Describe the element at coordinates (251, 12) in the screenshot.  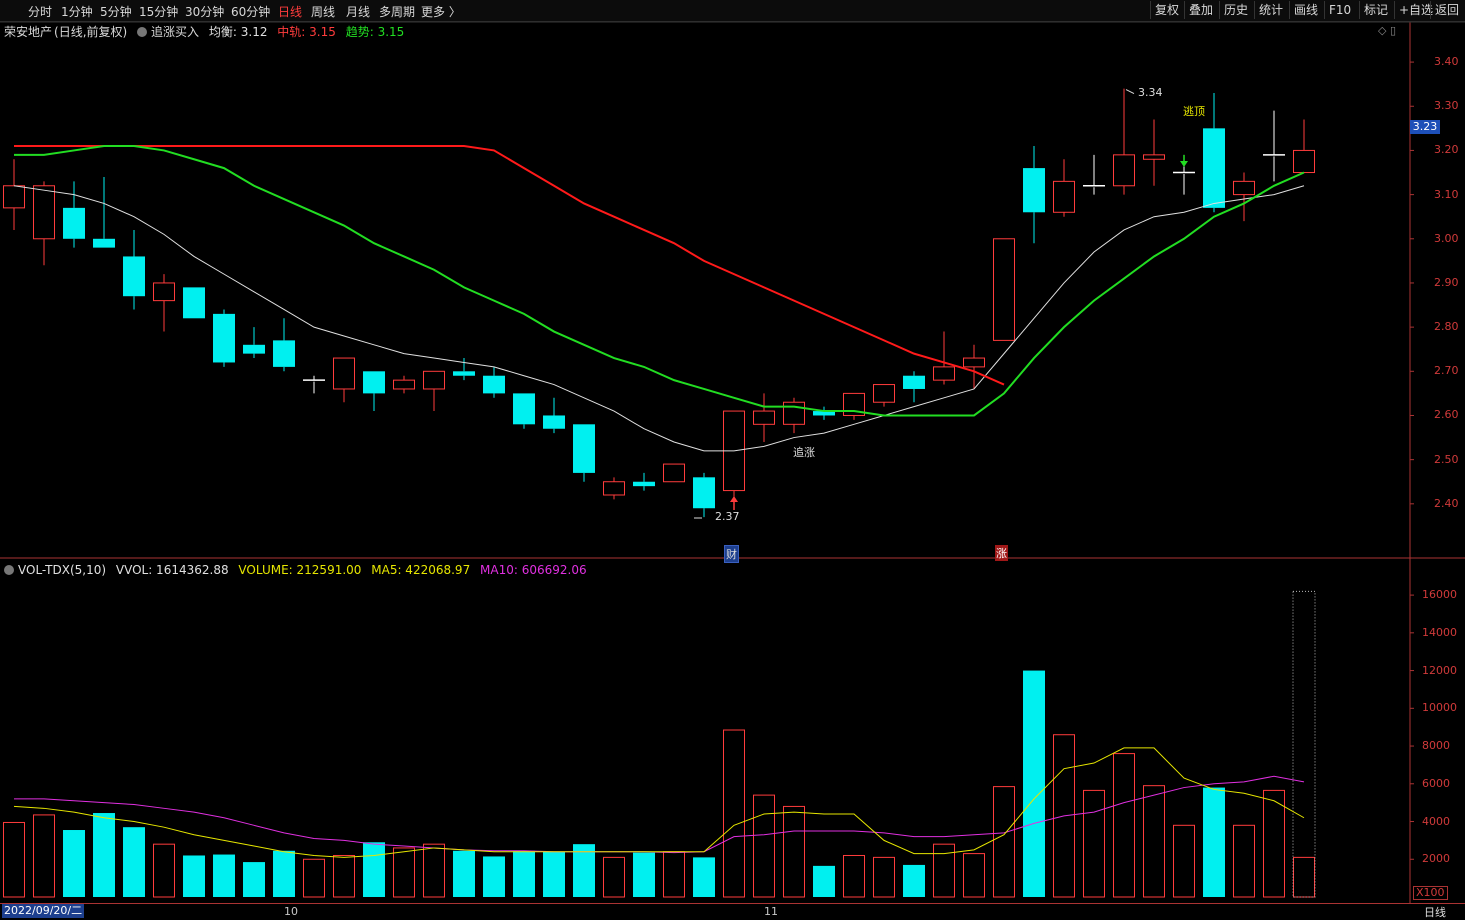
I see `period-tab-5: 60分钟` at that location.